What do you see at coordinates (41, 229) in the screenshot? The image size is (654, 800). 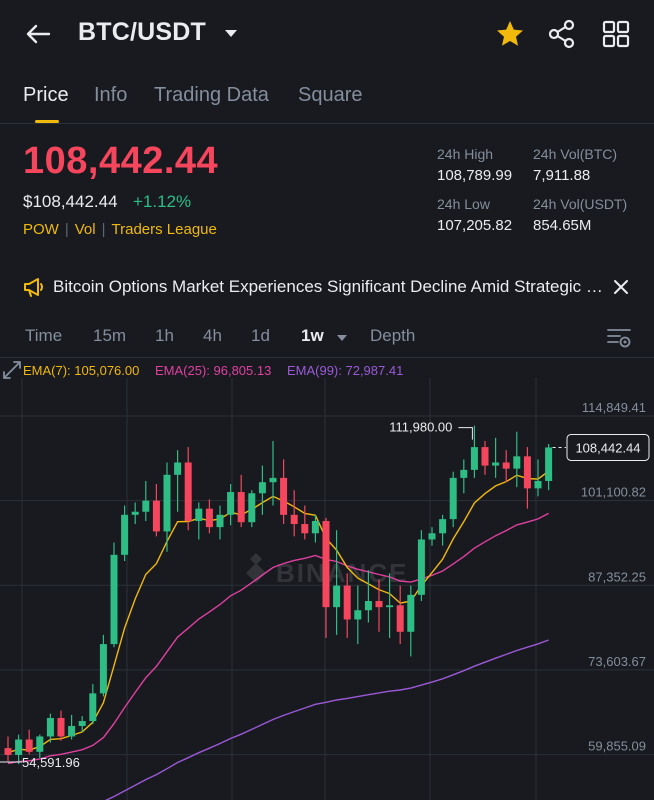 I see `tag-pow: POW` at bounding box center [41, 229].